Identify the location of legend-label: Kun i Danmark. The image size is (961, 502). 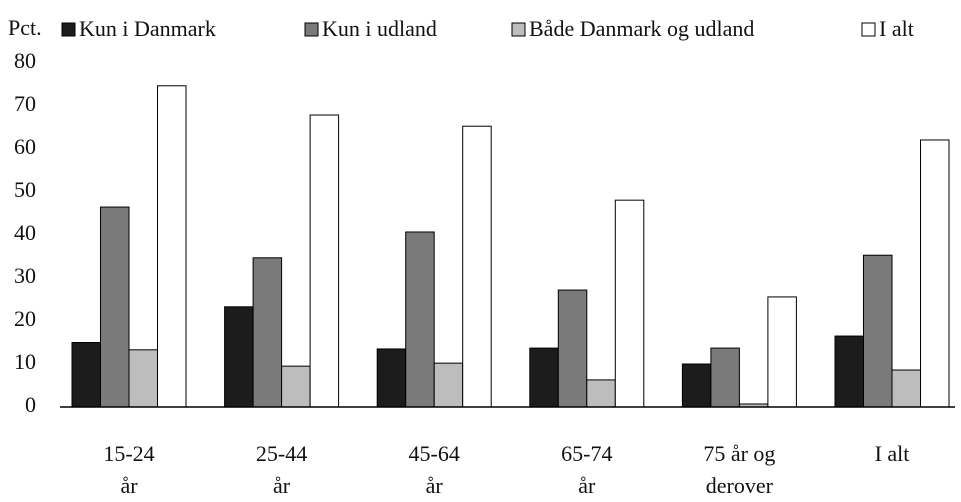
(147, 28).